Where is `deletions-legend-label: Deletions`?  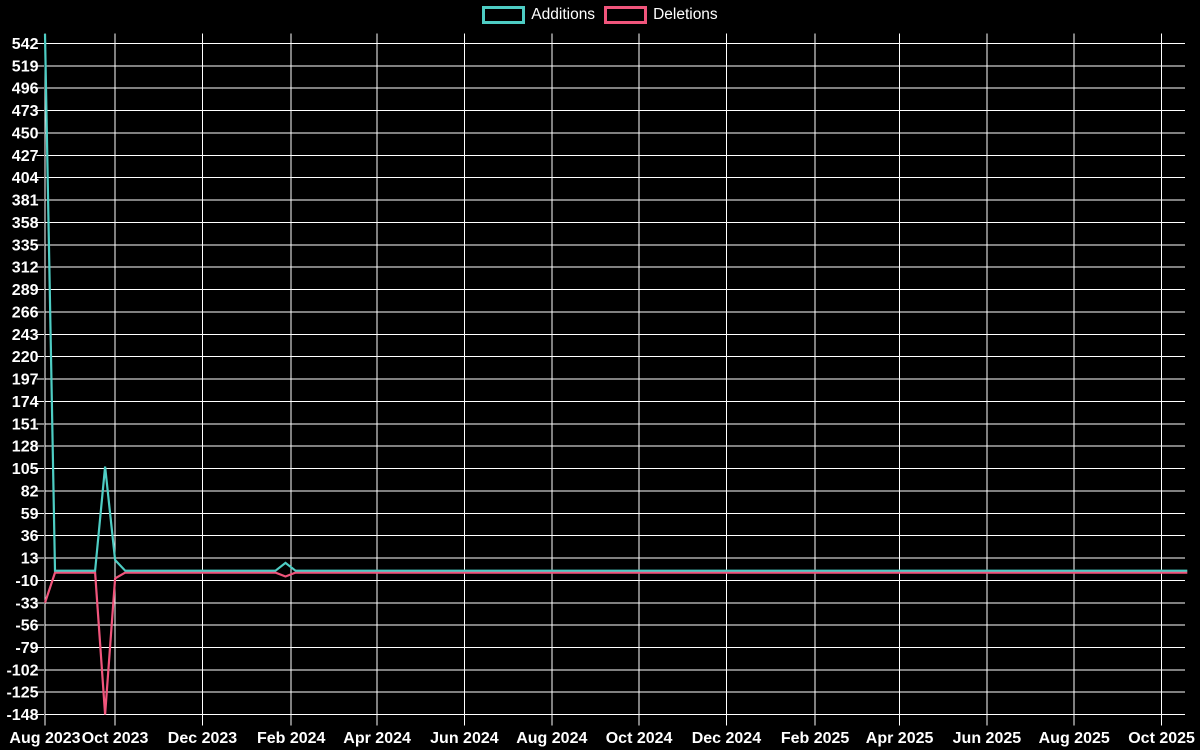 deletions-legend-label: Deletions is located at coordinates (685, 14).